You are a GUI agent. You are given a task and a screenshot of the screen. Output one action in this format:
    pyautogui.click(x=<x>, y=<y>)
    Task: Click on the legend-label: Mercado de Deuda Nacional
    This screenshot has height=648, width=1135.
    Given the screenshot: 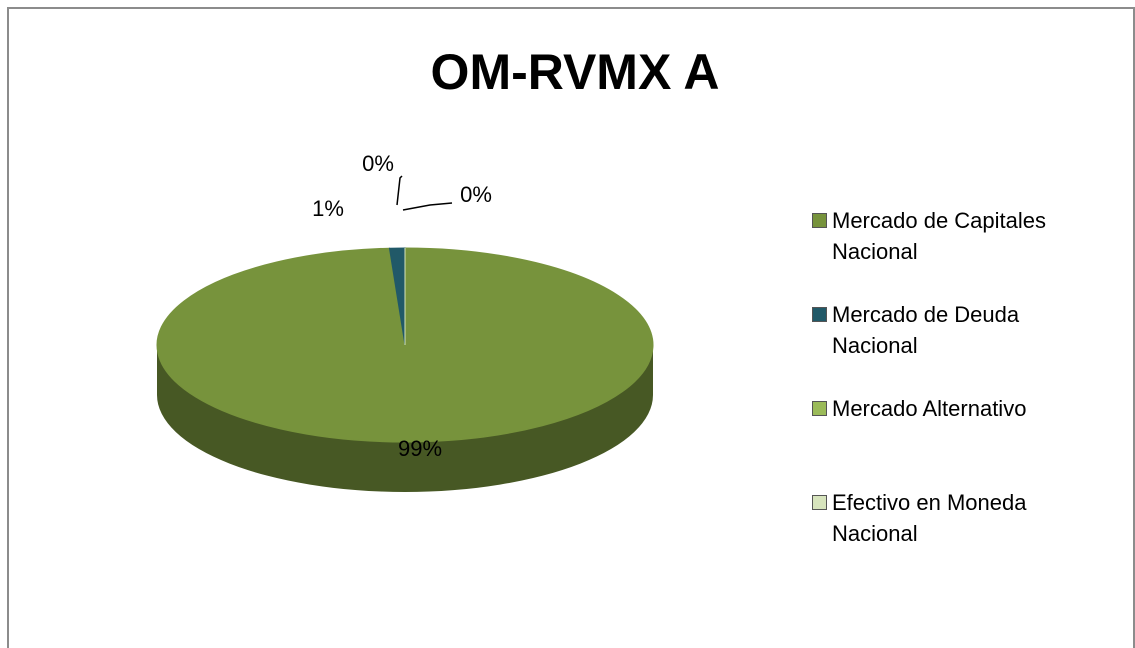 What is the action you would take?
    pyautogui.click(x=926, y=330)
    